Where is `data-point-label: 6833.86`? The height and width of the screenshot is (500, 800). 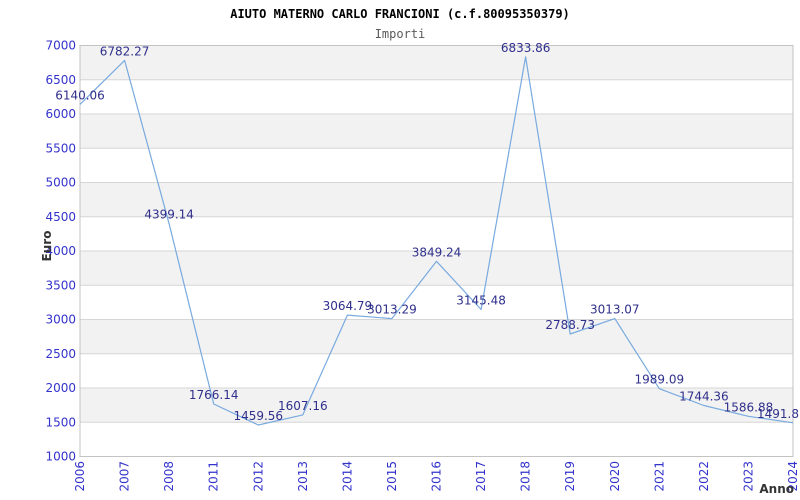
data-point-label: 6833.86 is located at coordinates (526, 48).